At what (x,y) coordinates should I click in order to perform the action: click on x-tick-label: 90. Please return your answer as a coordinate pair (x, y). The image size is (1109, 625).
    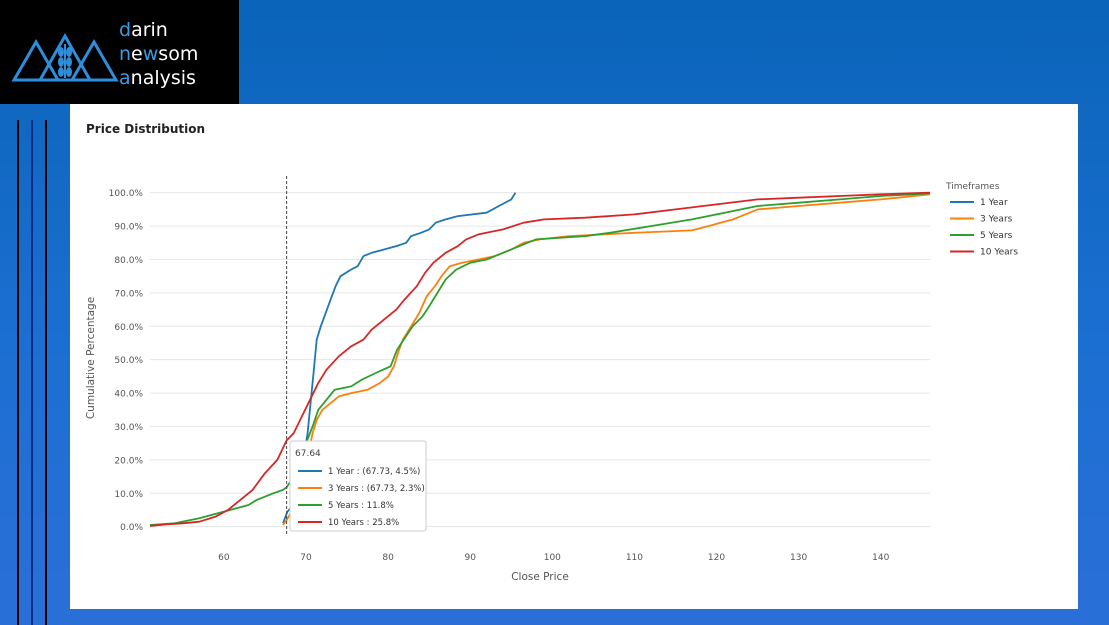
    Looking at the image, I should click on (470, 558).